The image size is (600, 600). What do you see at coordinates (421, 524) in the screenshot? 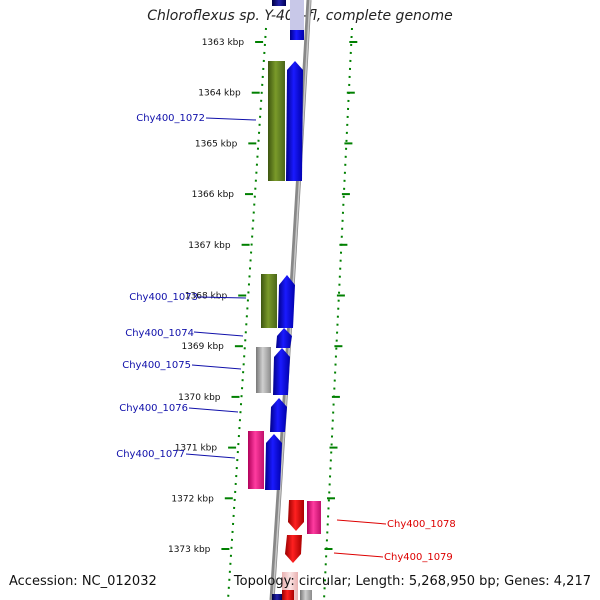
I see `gene-label-1078: Chy400_1078` at bounding box center [421, 524].